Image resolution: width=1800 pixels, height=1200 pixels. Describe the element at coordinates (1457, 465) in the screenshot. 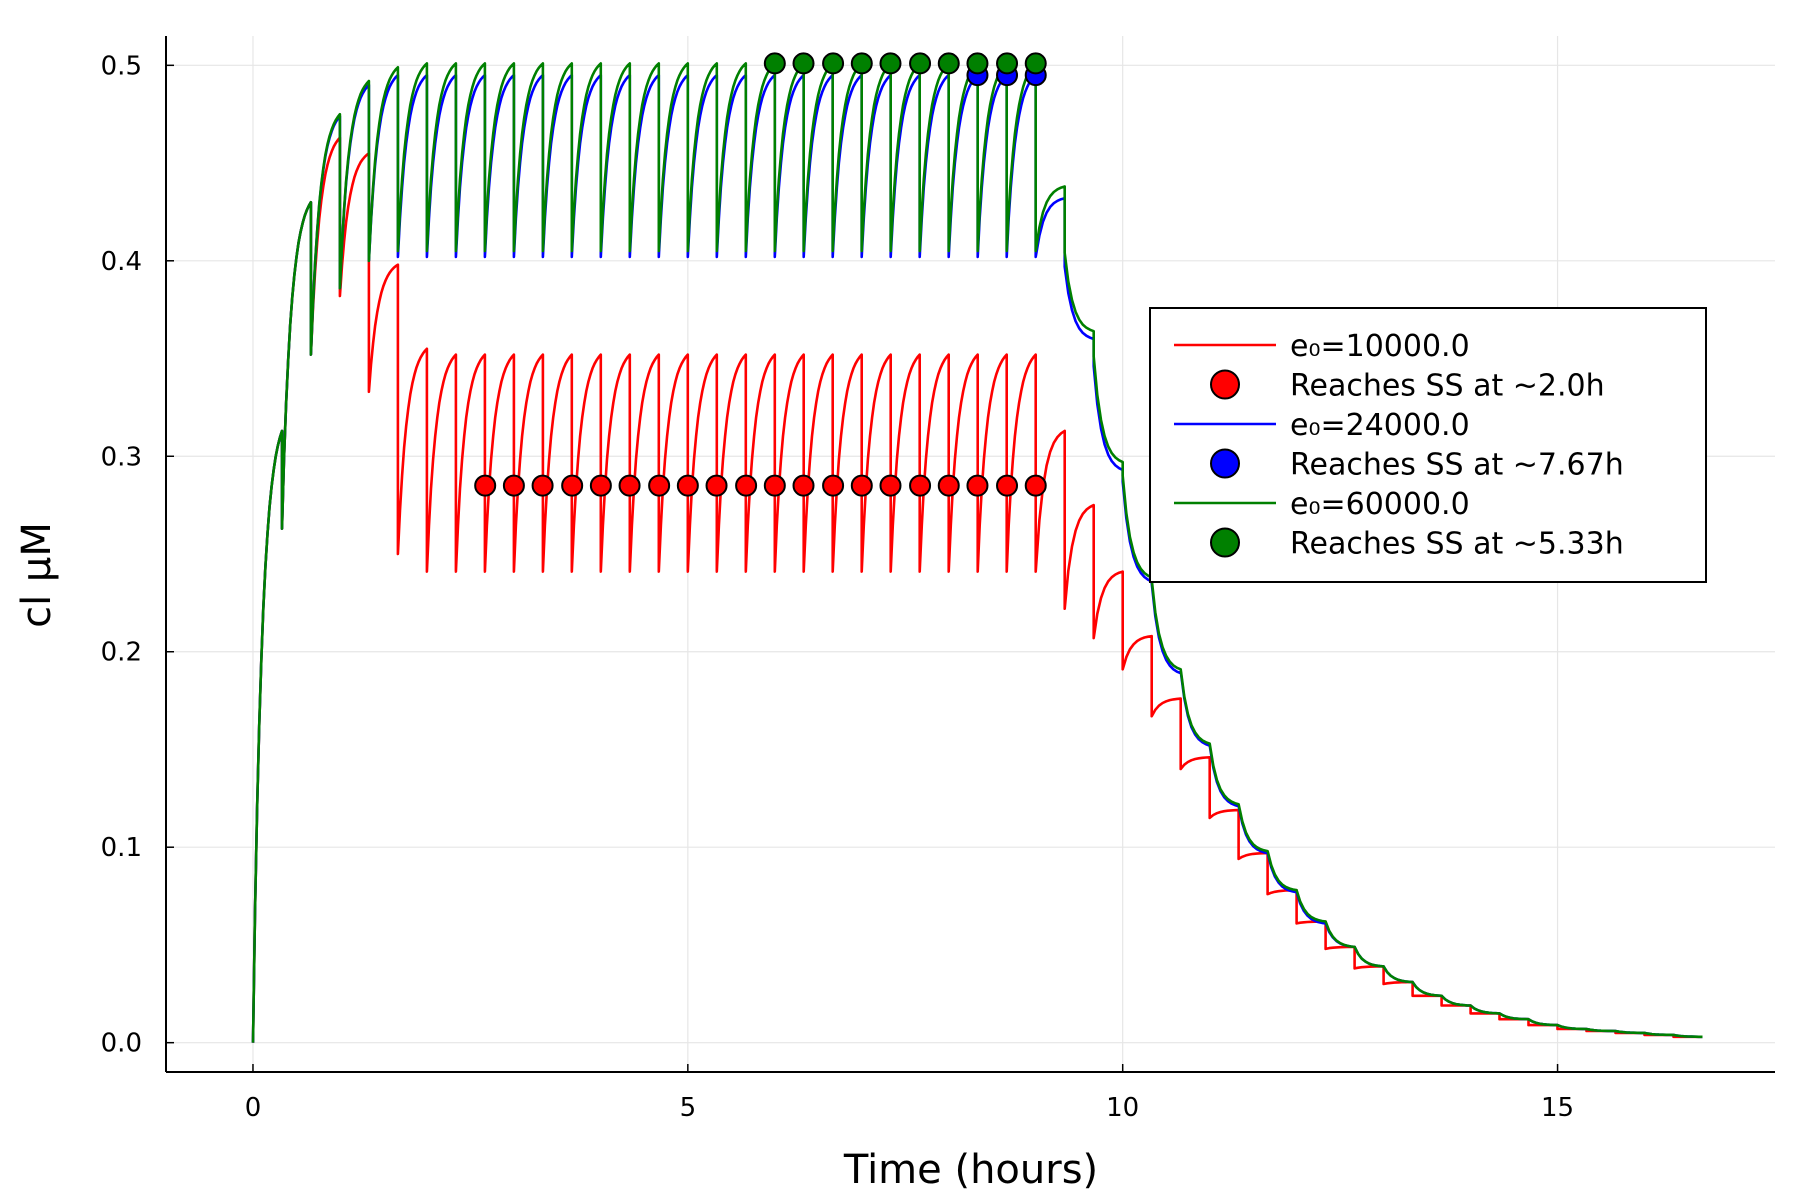

I see `legend-label: Reaches SS at ~7.67h` at that location.